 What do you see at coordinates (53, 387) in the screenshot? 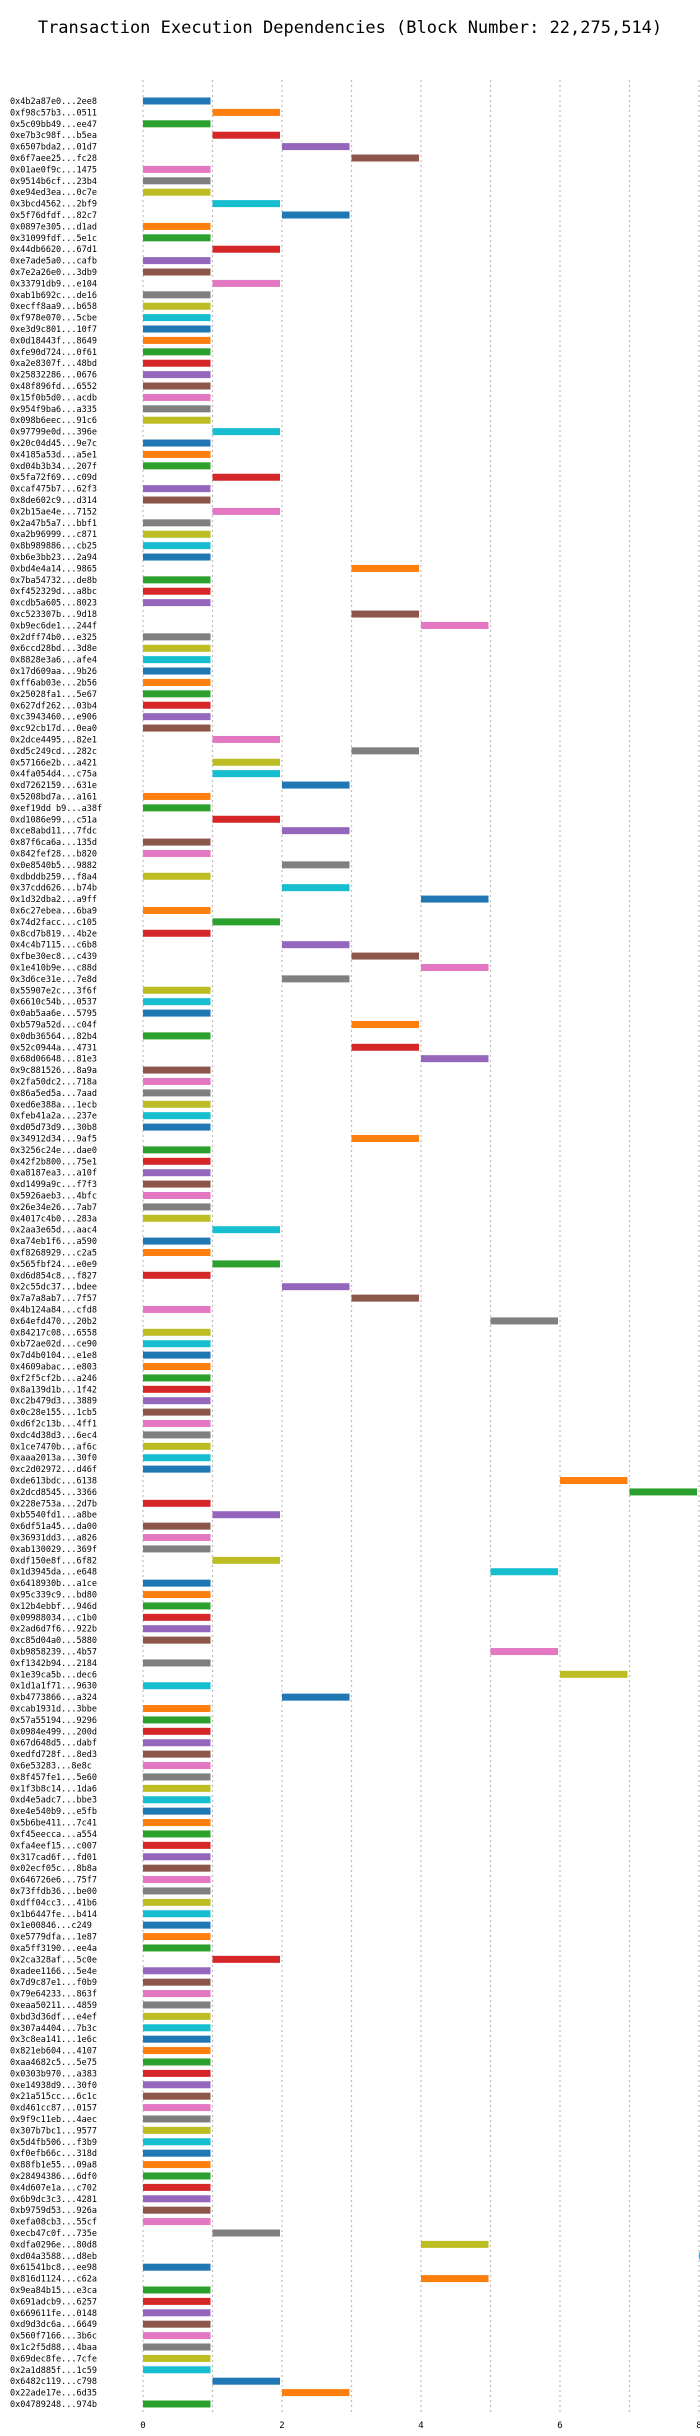
I see `transaction-label: 0x48f896fd...6552` at bounding box center [53, 387].